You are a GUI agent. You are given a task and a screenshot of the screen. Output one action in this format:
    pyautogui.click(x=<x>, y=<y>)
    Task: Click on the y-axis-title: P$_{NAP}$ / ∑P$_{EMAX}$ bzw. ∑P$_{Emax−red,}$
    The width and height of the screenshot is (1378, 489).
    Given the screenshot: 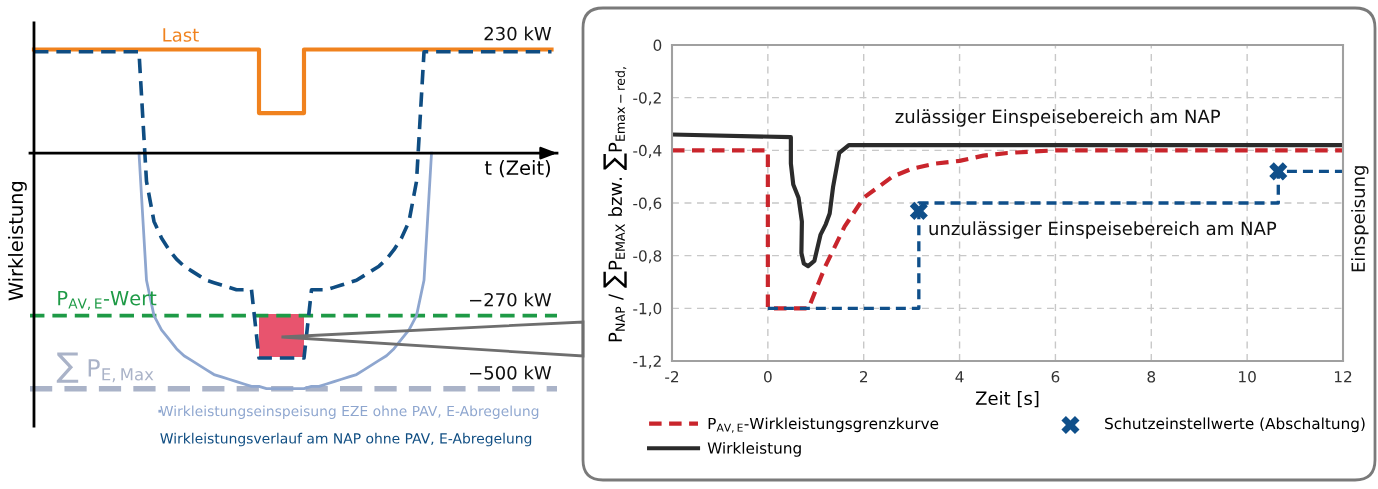 What is the action you would take?
    pyautogui.click(x=615, y=204)
    